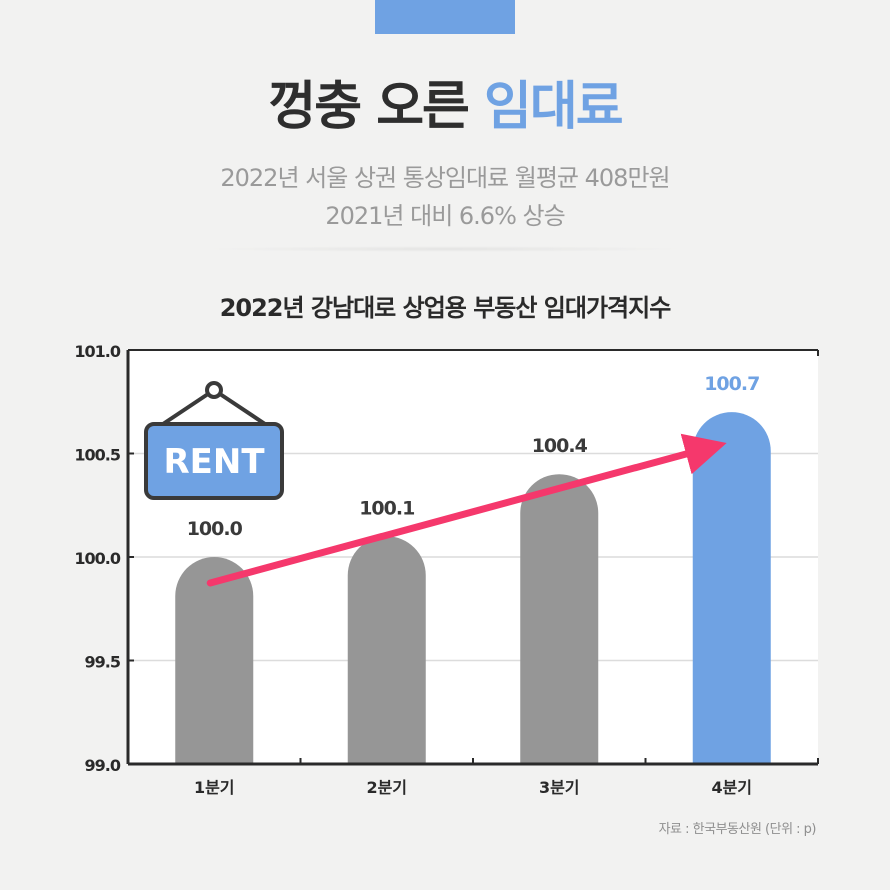  What do you see at coordinates (737, 829) in the screenshot?
I see `source-note: 자료 : 한국부동산원 (단위 : p)` at bounding box center [737, 829].